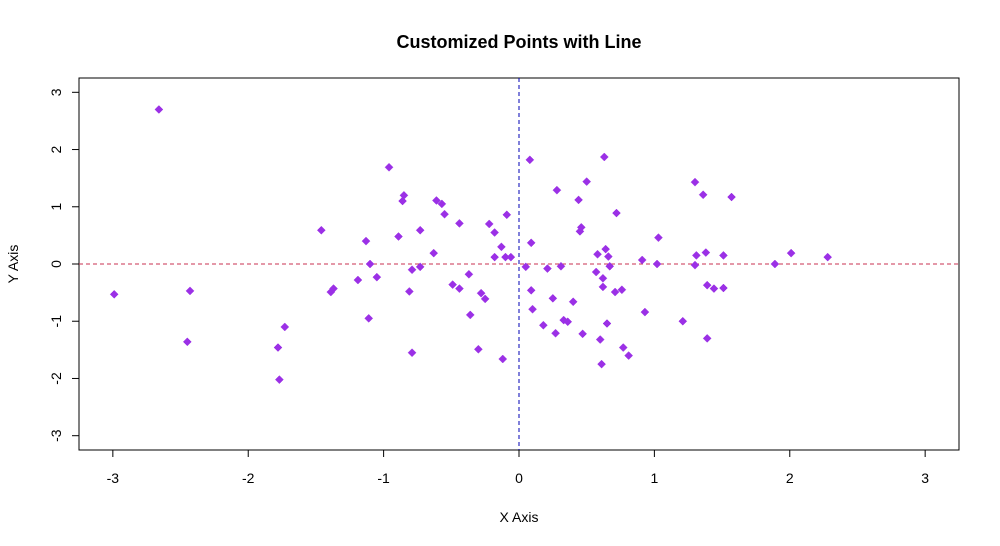  What do you see at coordinates (63, 265) in the screenshot?
I see `y-axis: -3 -2 -1 0 1 2 3` at bounding box center [63, 265].